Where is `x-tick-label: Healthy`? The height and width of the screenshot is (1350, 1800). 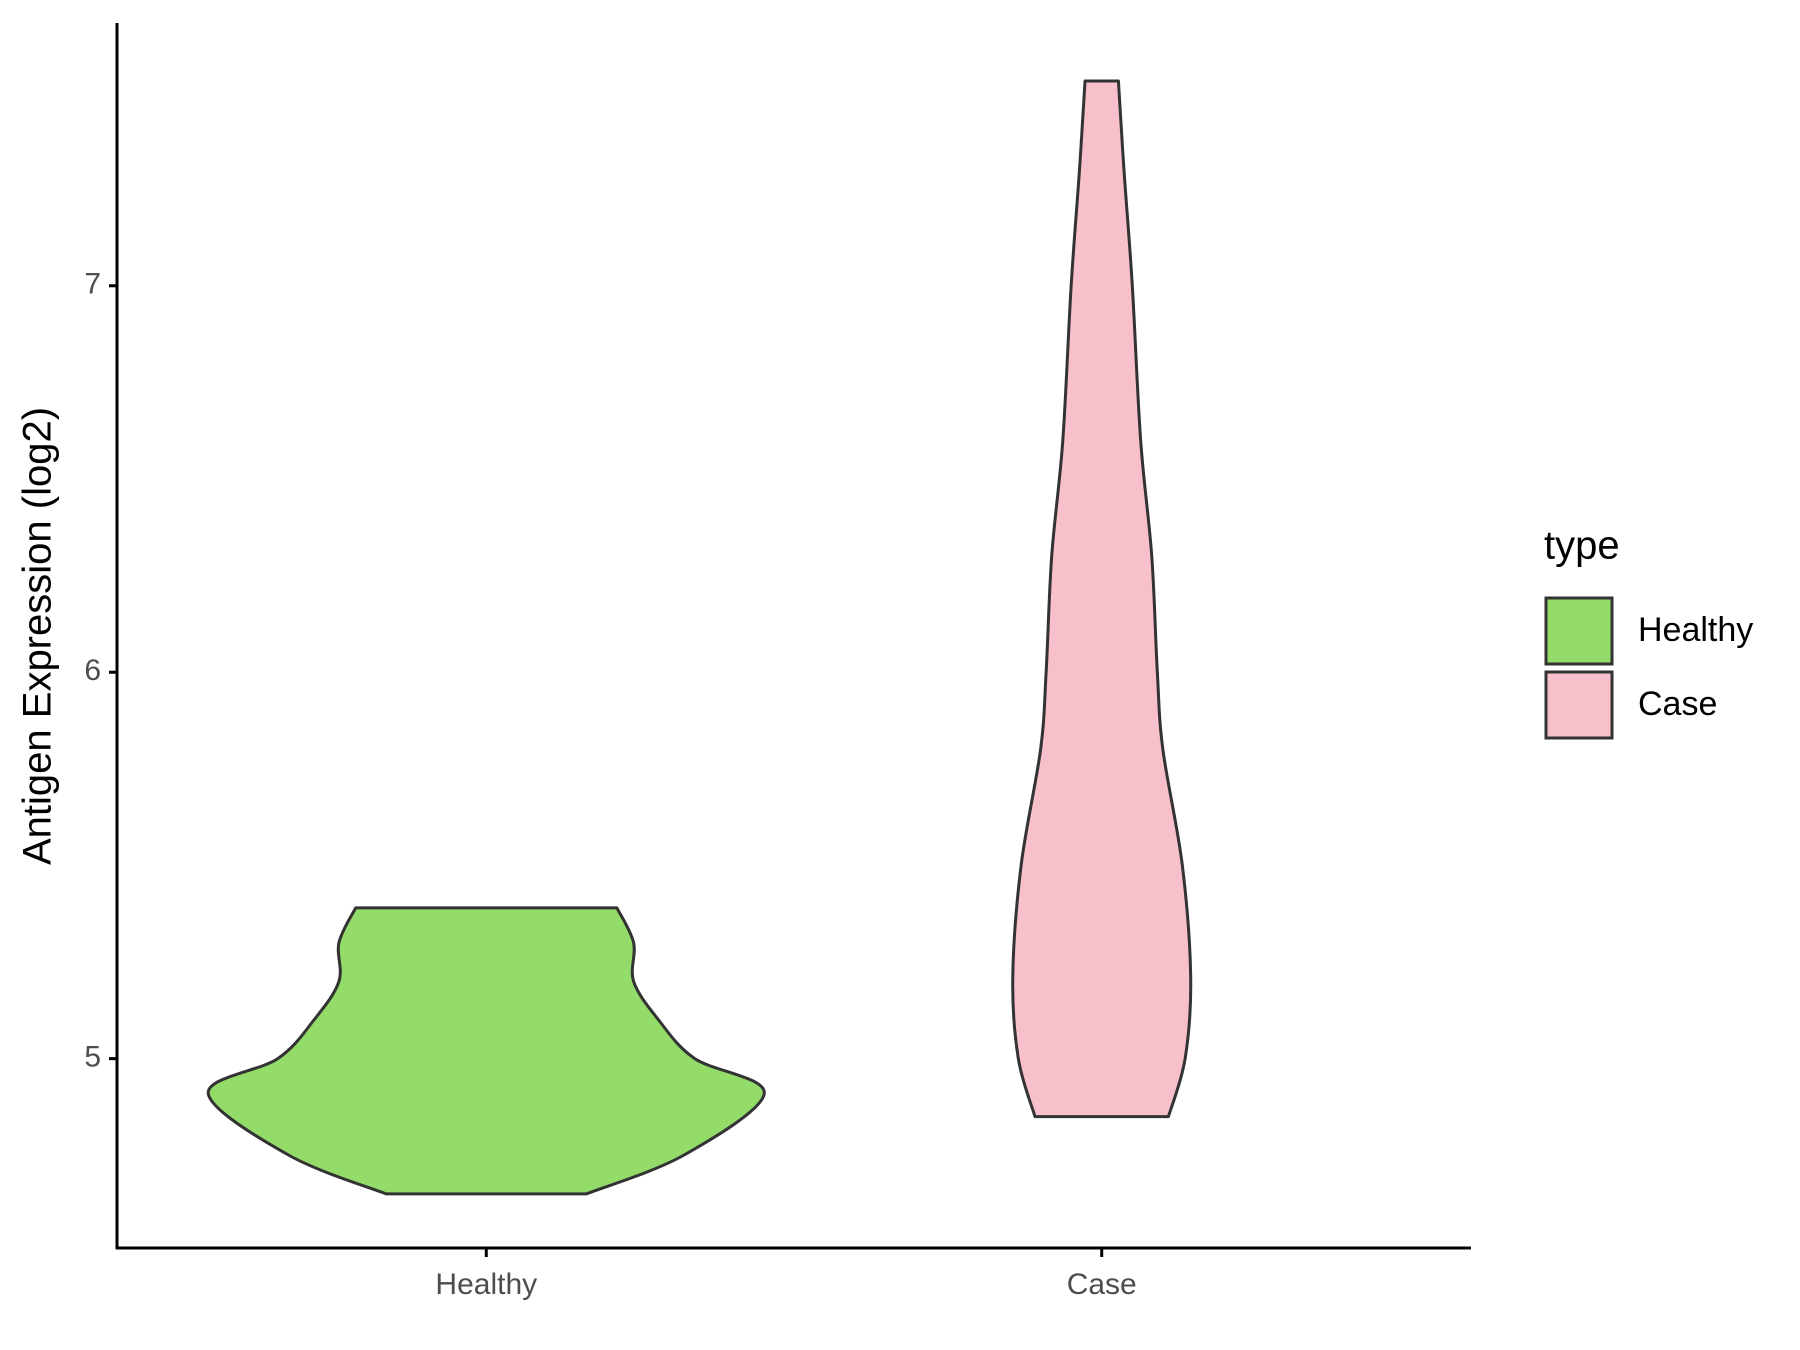 x-tick-label: Healthy is located at coordinates (486, 1284).